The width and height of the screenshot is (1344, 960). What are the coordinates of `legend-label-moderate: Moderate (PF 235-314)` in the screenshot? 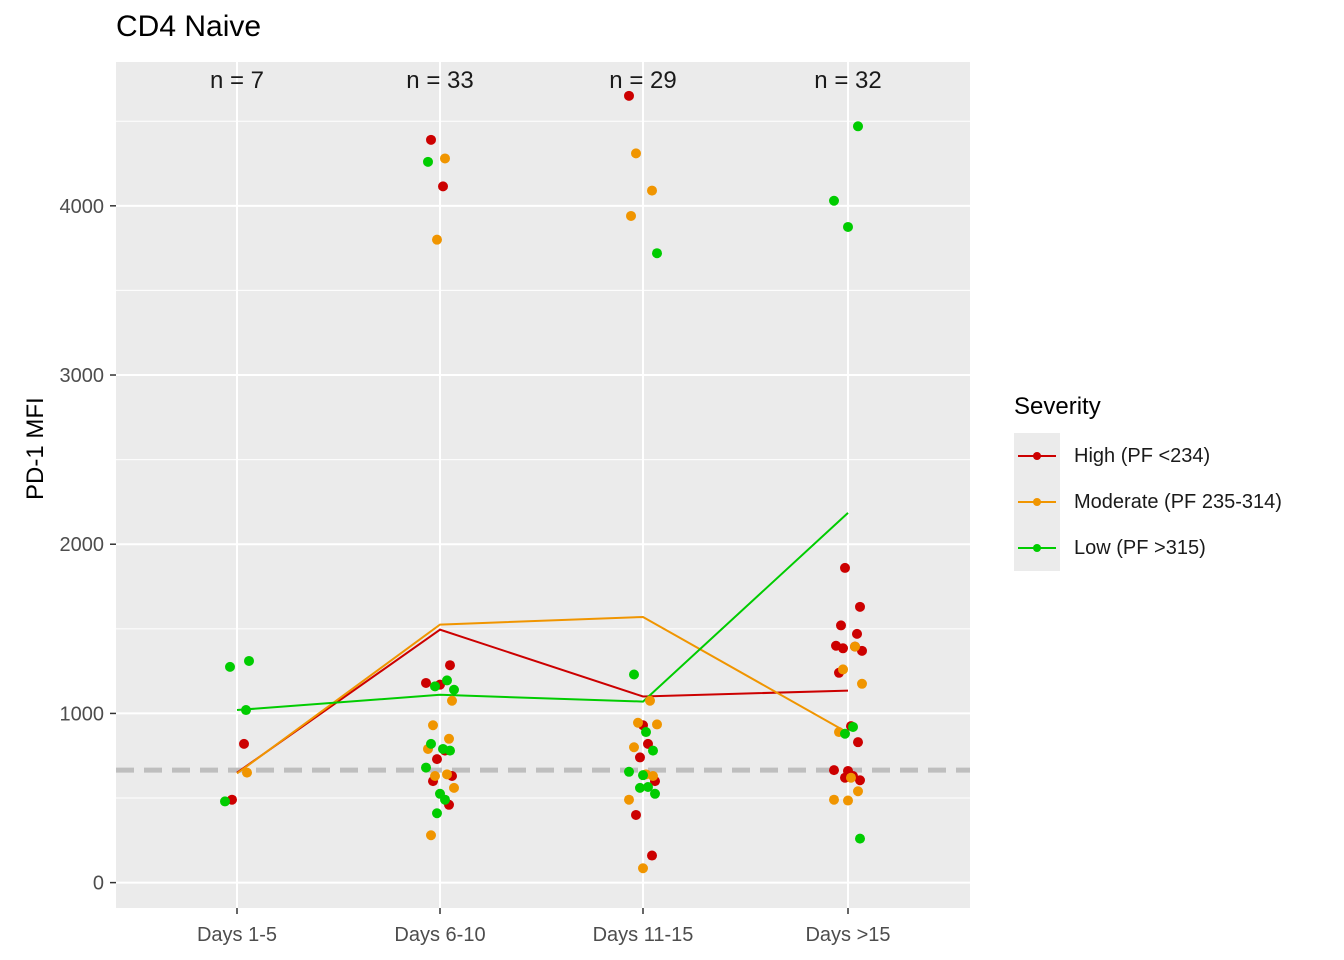 It's located at (1178, 501).